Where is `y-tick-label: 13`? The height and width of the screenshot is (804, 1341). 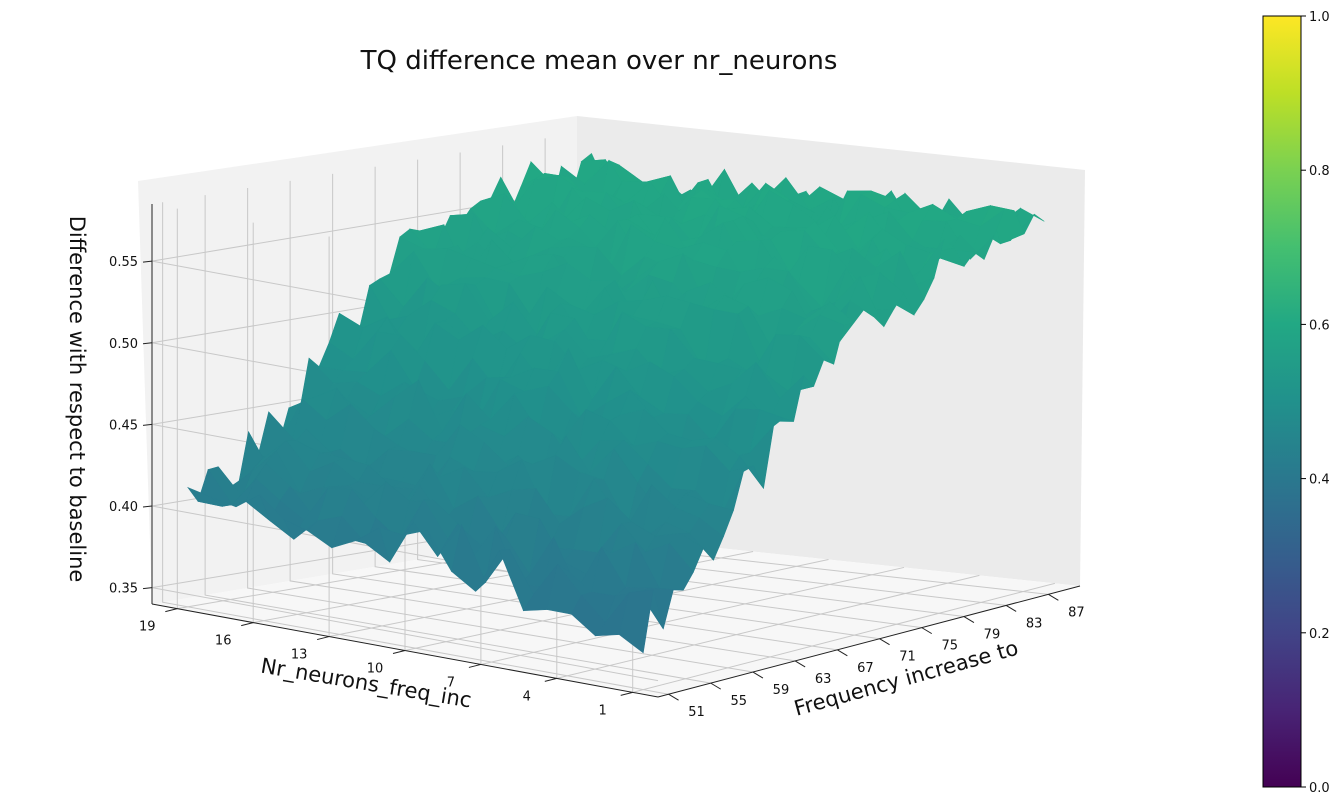 y-tick-label: 13 is located at coordinates (299, 655).